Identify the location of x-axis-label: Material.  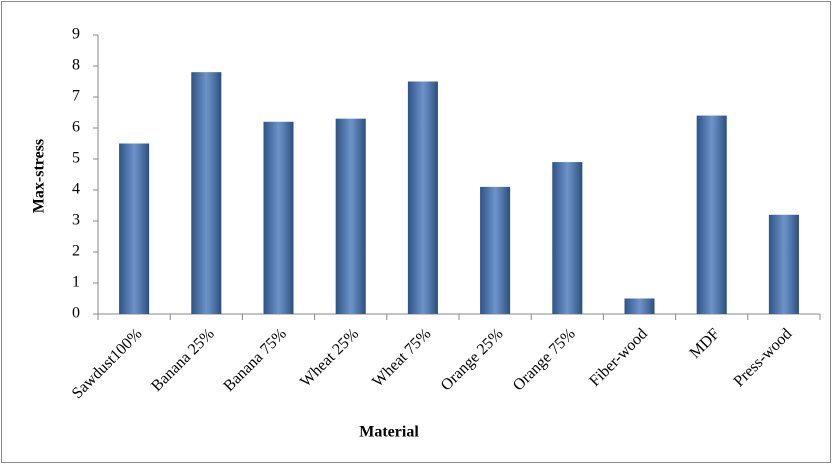
(389, 432).